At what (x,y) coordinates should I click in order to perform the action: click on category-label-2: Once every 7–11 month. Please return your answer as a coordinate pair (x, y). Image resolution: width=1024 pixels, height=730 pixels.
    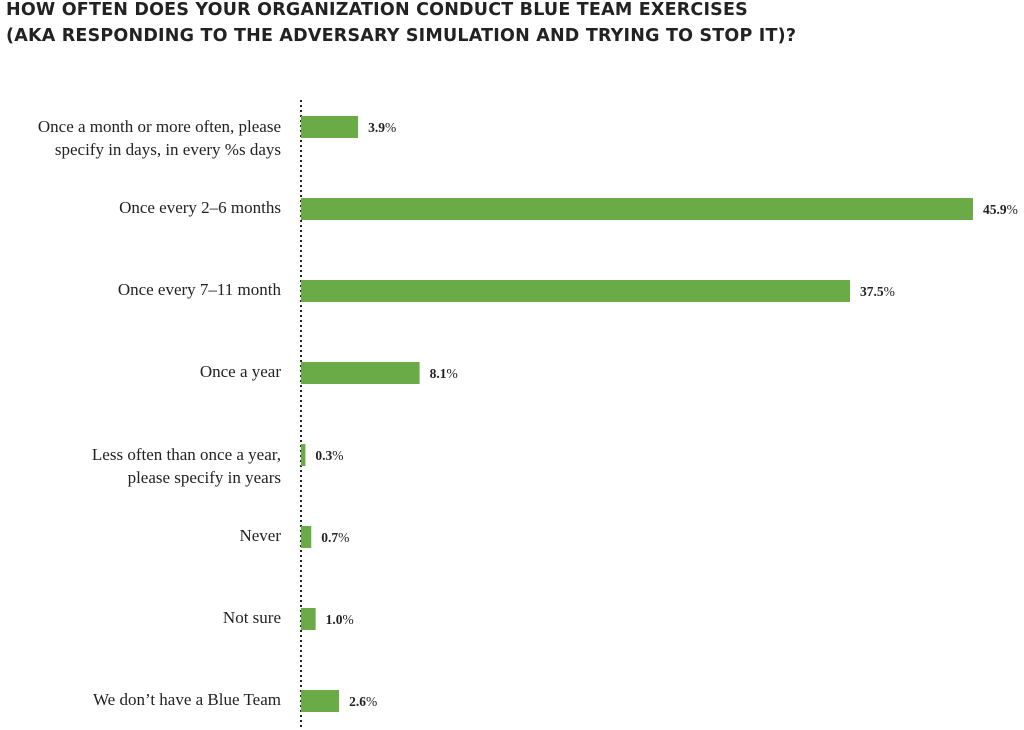
    Looking at the image, I should click on (200, 289).